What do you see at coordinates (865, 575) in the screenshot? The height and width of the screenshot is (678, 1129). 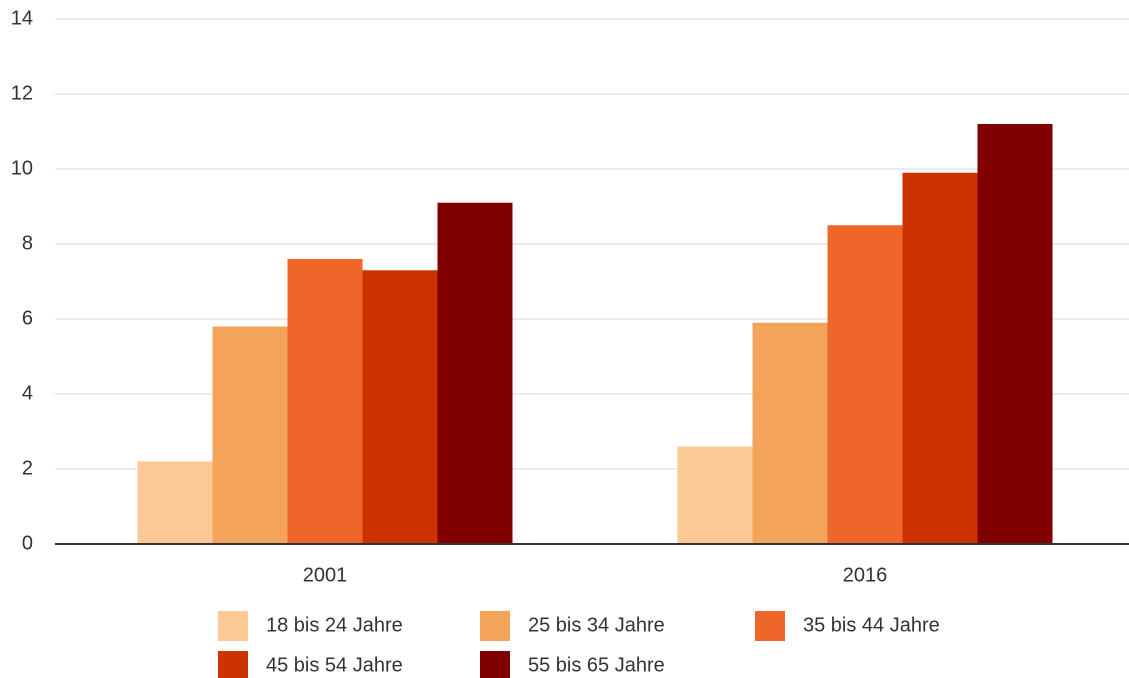 I see `x-tick-label: 2016` at bounding box center [865, 575].